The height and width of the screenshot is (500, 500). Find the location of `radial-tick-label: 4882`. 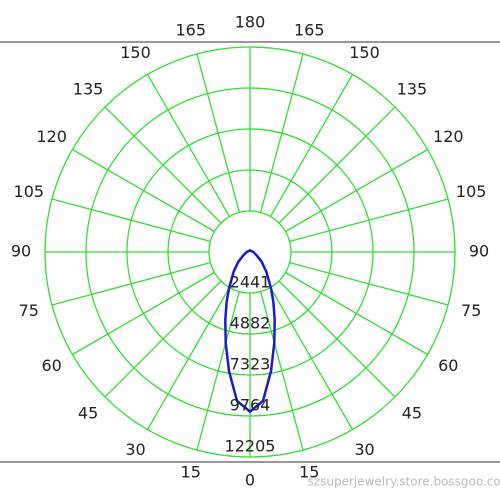

radial-tick-label: 4882 is located at coordinates (250, 323).